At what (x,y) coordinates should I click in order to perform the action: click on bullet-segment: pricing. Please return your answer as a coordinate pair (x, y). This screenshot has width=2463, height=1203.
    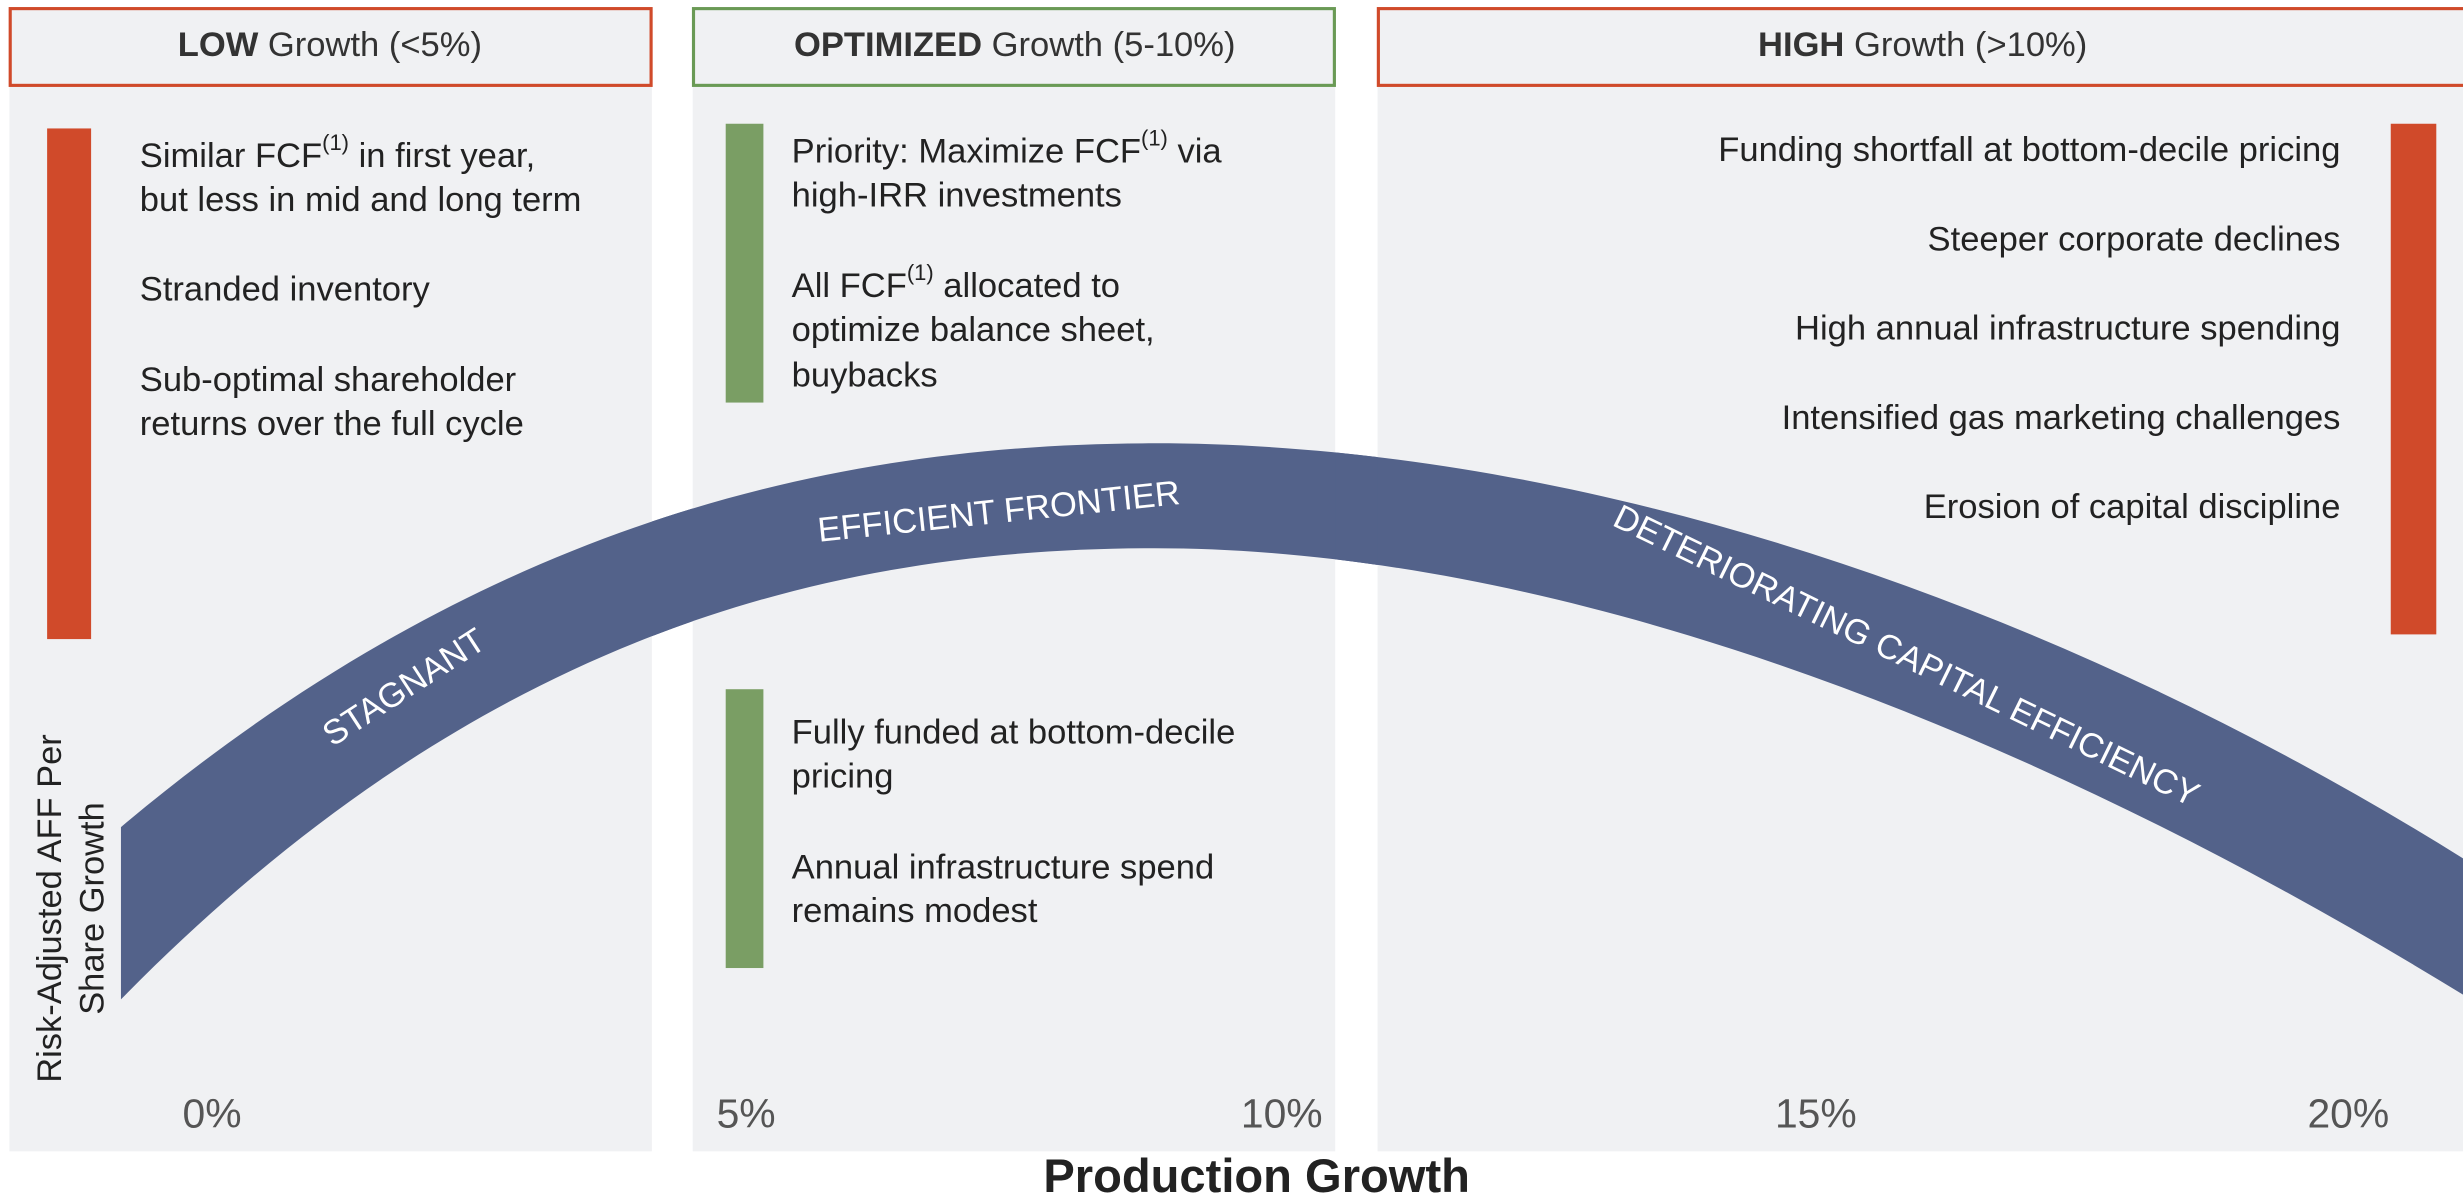
    Looking at the image, I should click on (843, 777).